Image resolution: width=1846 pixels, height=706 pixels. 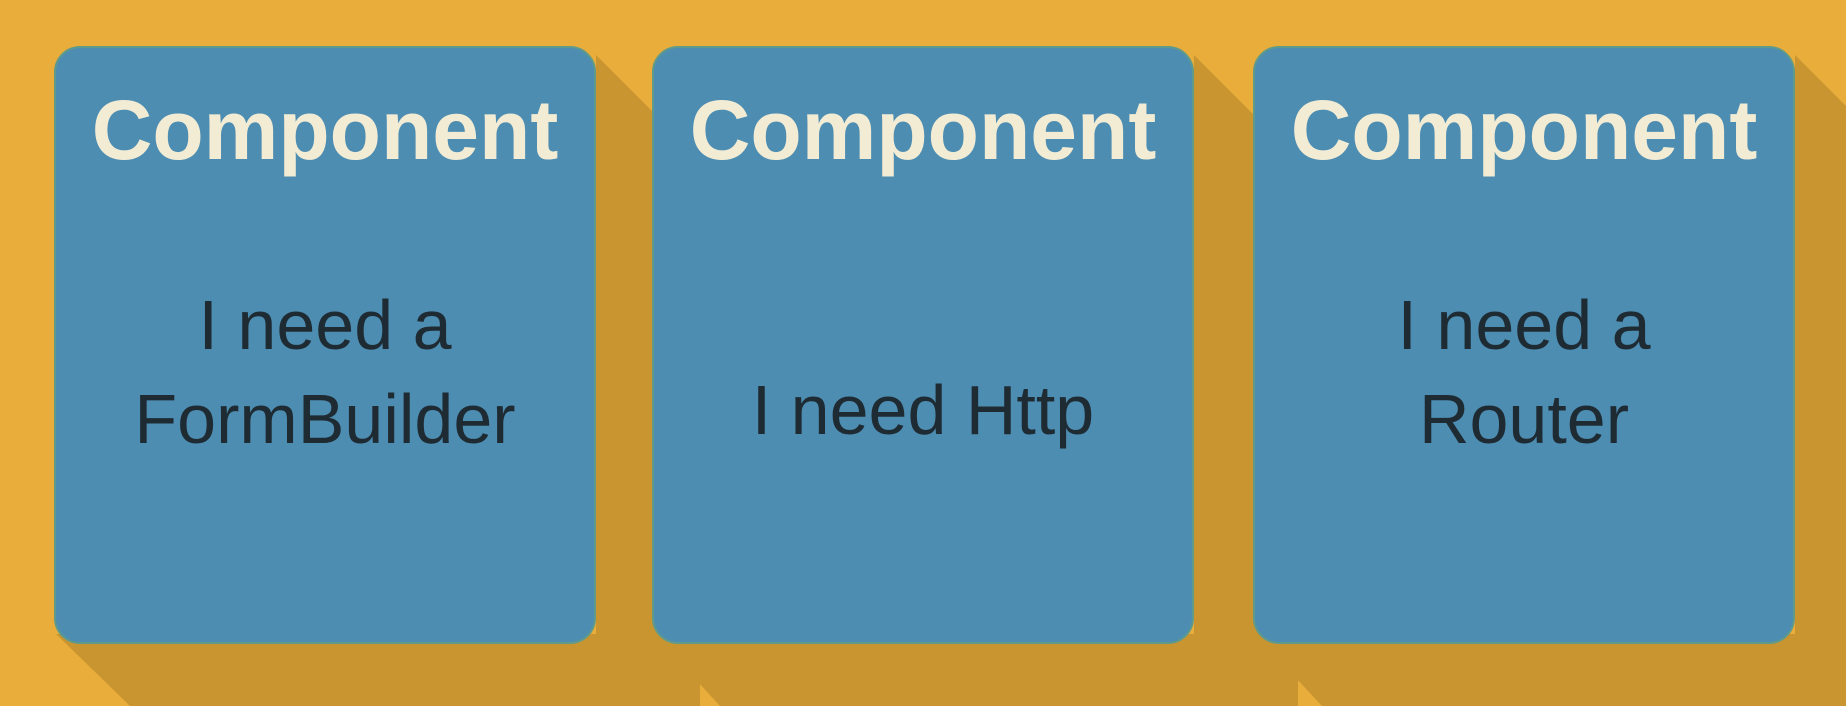 What do you see at coordinates (1524, 419) in the screenshot?
I see `card-body-line: Router` at bounding box center [1524, 419].